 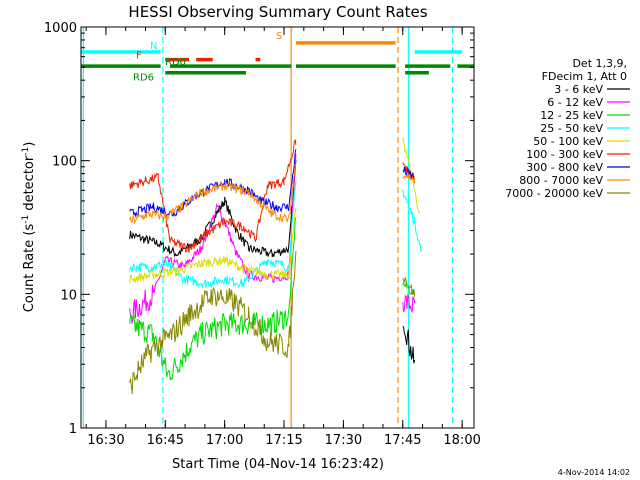 I want to click on y-tick-label: 10, so click(x=68, y=295).